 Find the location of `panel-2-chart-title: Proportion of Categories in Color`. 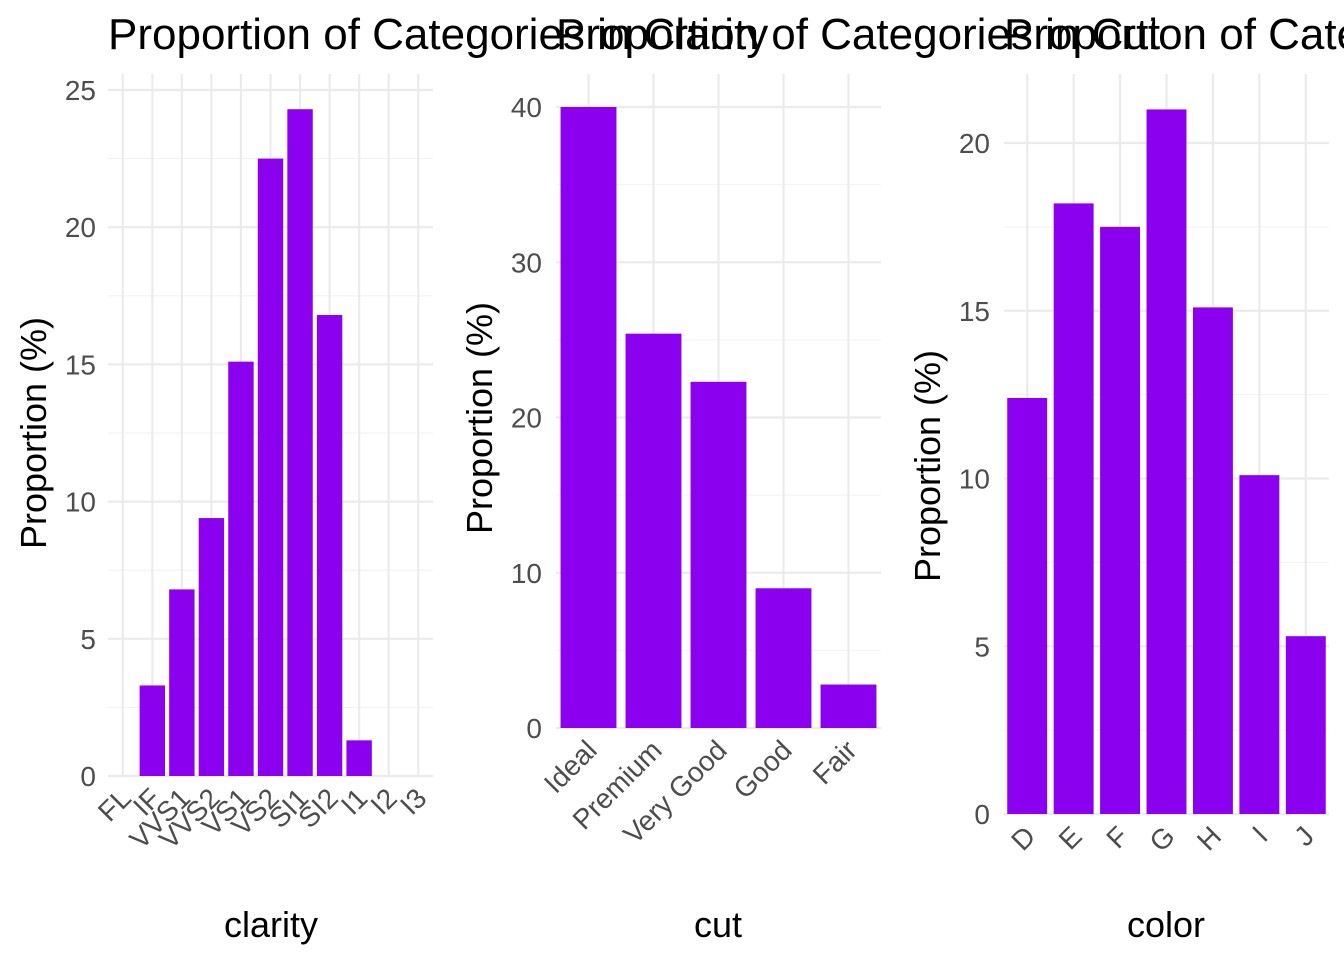

panel-2-chart-title: Proportion of Categories in Color is located at coordinates (1174, 34).